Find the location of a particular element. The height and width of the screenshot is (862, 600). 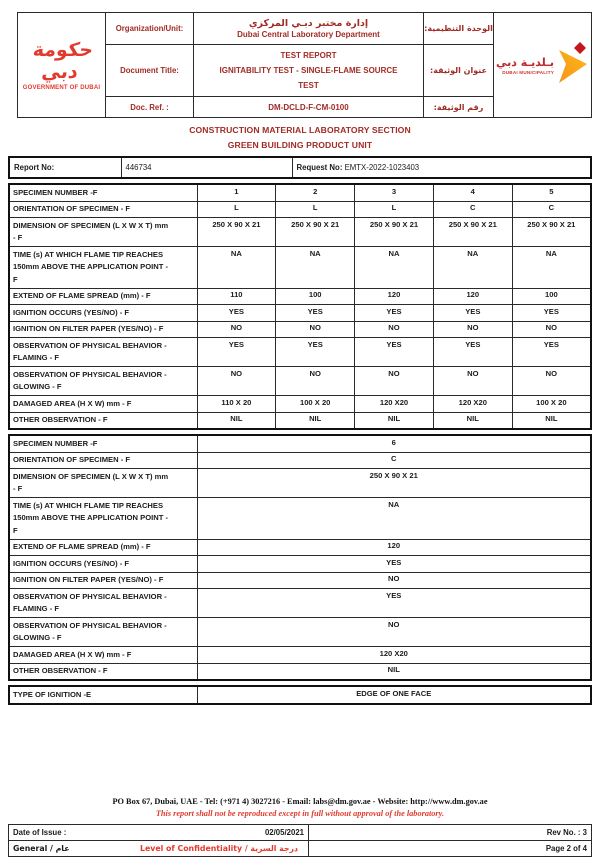

confidentiality-label: Level of Confidentiality / درجة السرية is located at coordinates (219, 848).